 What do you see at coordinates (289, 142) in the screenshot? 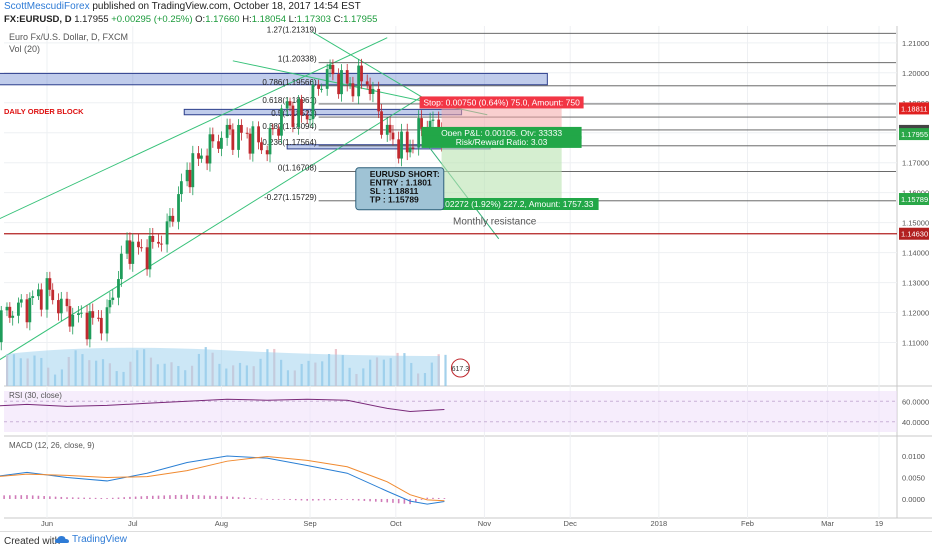
I see `fib-level-label: 0.236(1.17564)` at bounding box center [289, 142].